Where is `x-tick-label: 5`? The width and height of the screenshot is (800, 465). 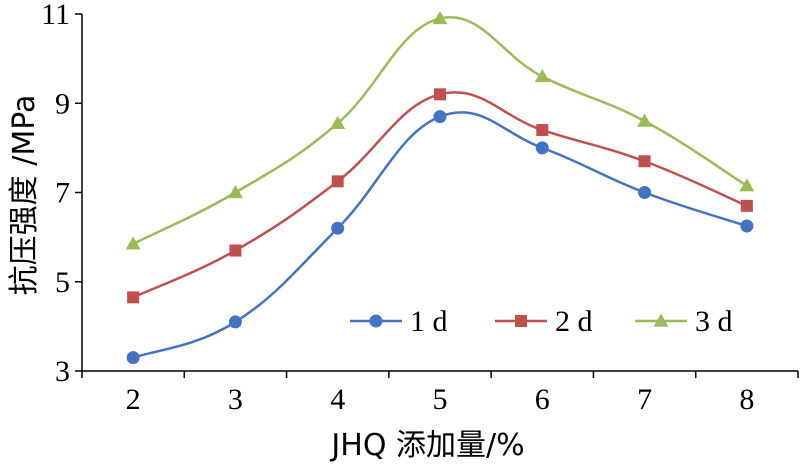 x-tick-label: 5 is located at coordinates (440, 399).